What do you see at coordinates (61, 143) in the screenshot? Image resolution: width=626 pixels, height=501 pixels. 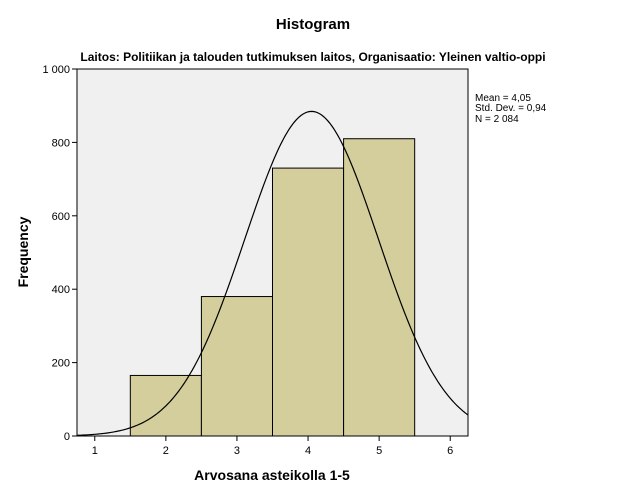 I see `y-tick-label: 800` at bounding box center [61, 143].